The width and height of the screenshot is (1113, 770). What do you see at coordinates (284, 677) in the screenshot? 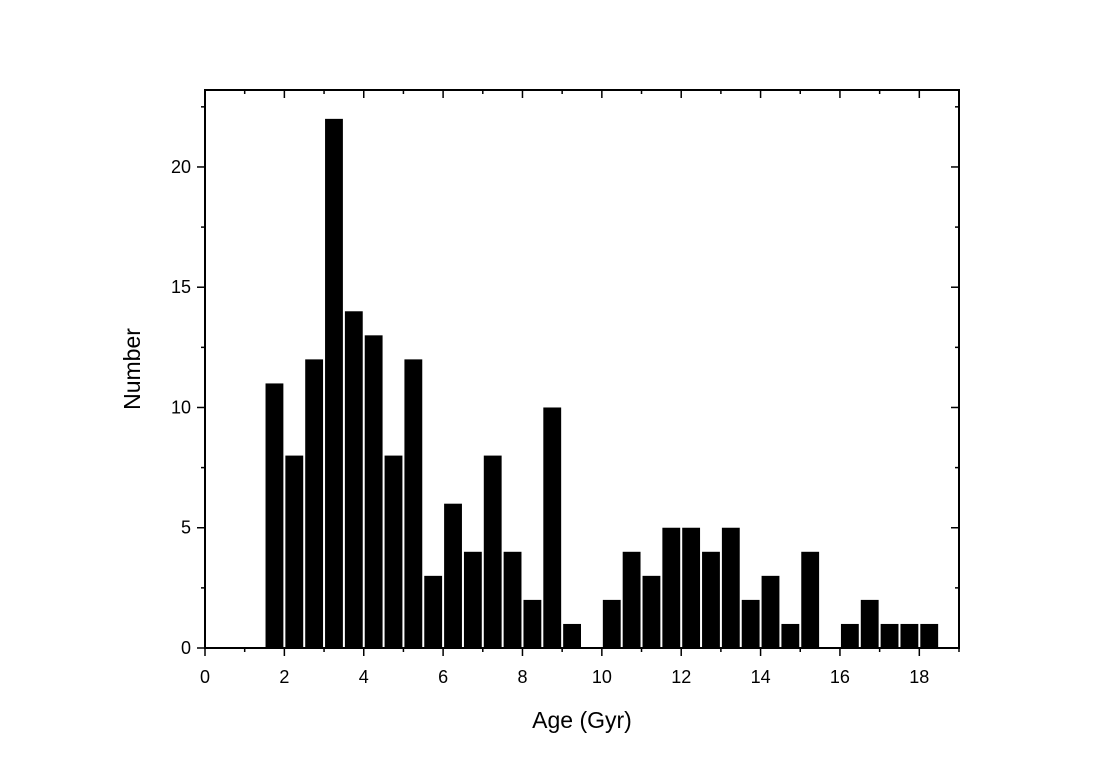
I see `x-tick-label: 2` at bounding box center [284, 677].